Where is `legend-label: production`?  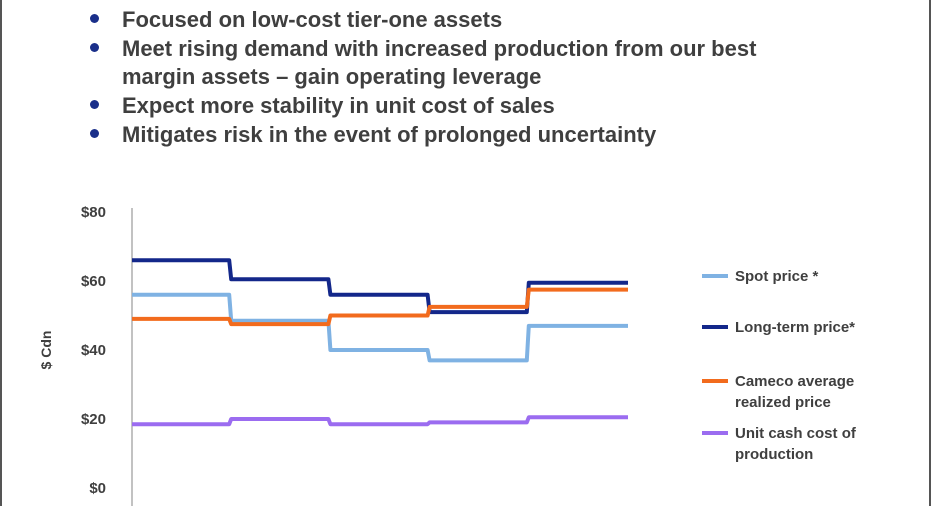 legend-label: production is located at coordinates (774, 454).